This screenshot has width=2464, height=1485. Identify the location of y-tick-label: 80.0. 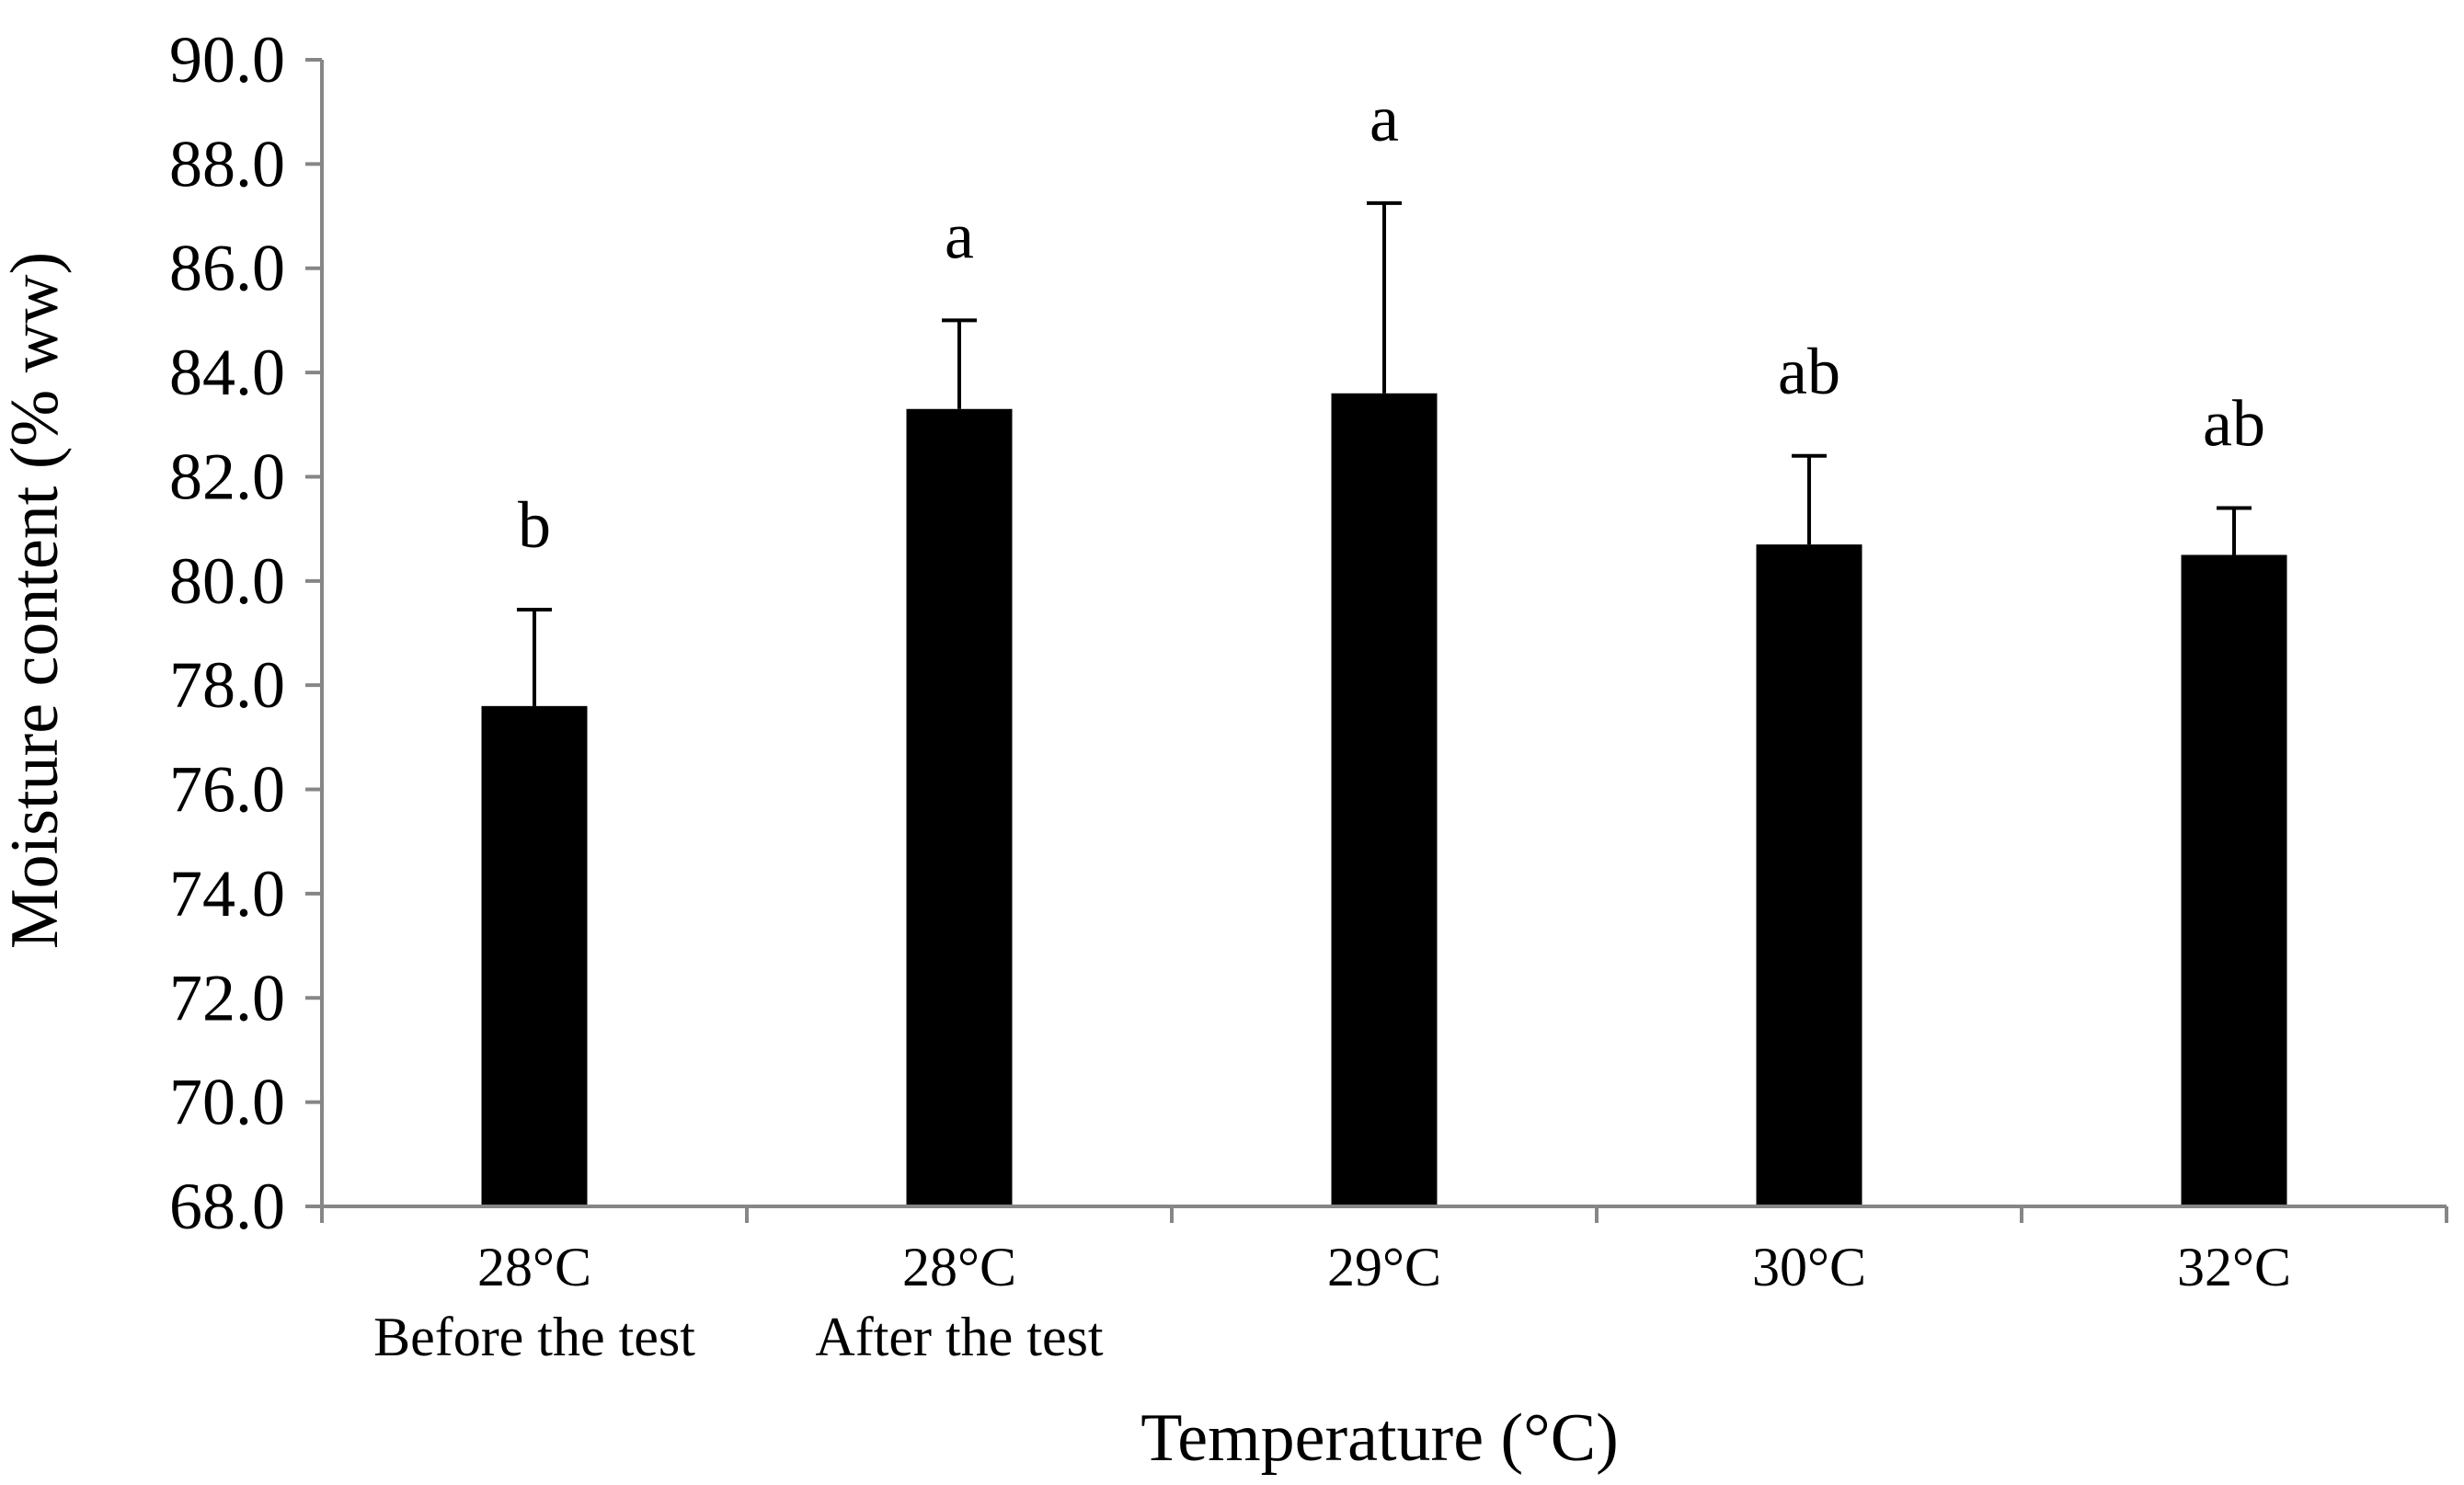
(227, 581).